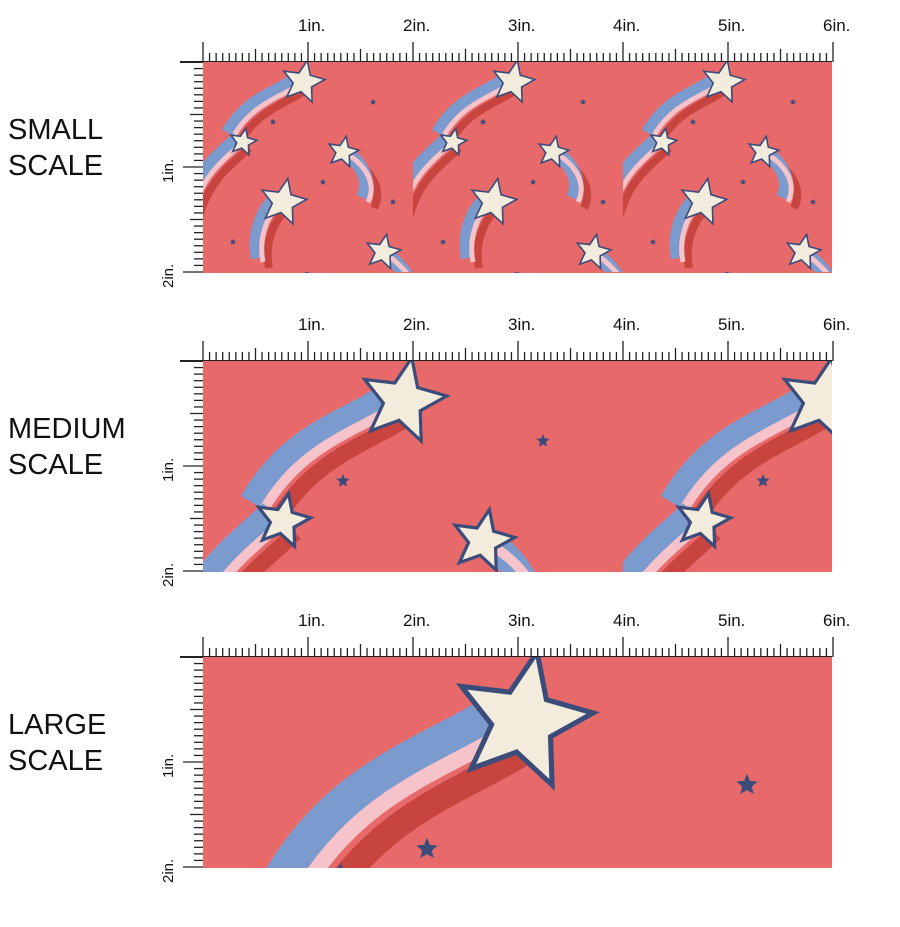 The height and width of the screenshot is (927, 900). What do you see at coordinates (56, 130) in the screenshot?
I see `scale-label-text: SMALL` at bounding box center [56, 130].